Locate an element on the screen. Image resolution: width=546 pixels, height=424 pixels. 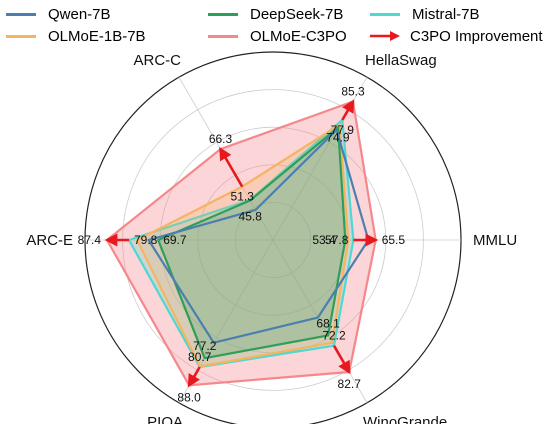
legend-swatch-qwen is located at coordinates (21, 14).